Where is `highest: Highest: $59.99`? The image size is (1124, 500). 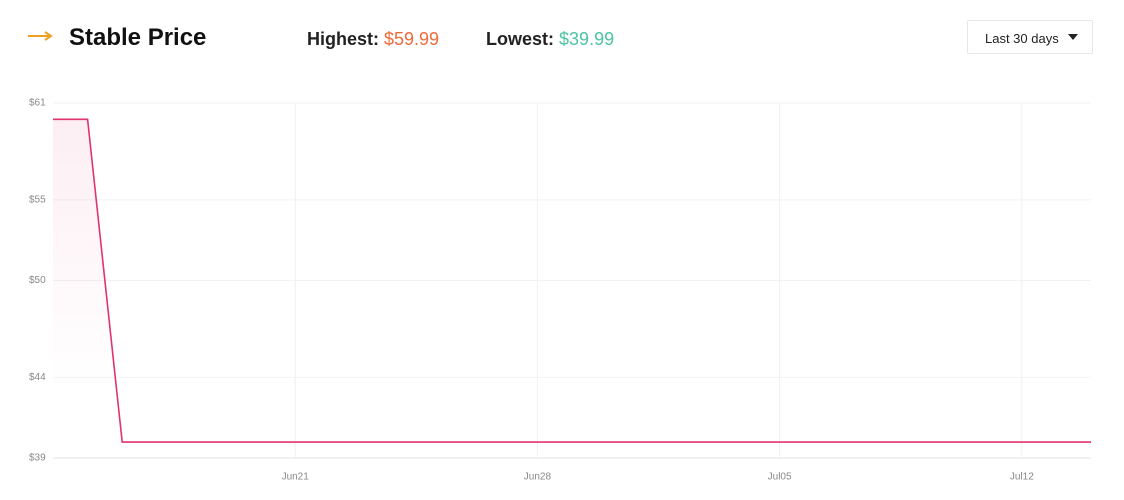 highest: Highest: $59.99 is located at coordinates (373, 39).